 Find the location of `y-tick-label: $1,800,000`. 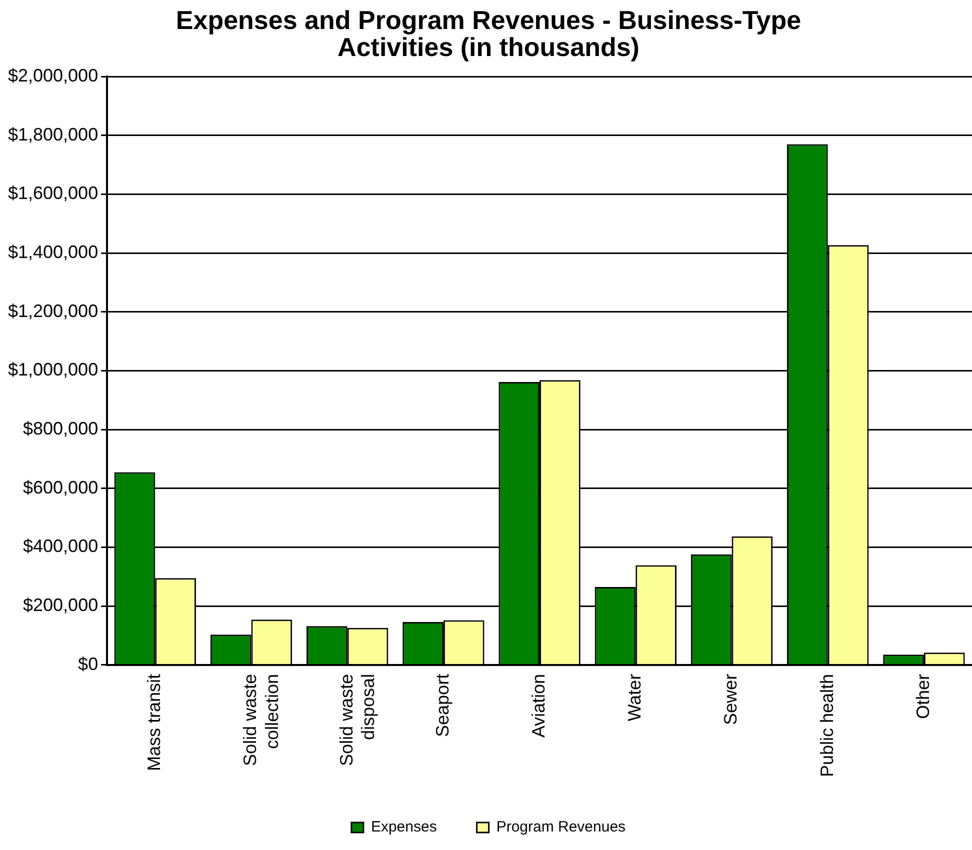

y-tick-label: $1,800,000 is located at coordinates (53, 134).